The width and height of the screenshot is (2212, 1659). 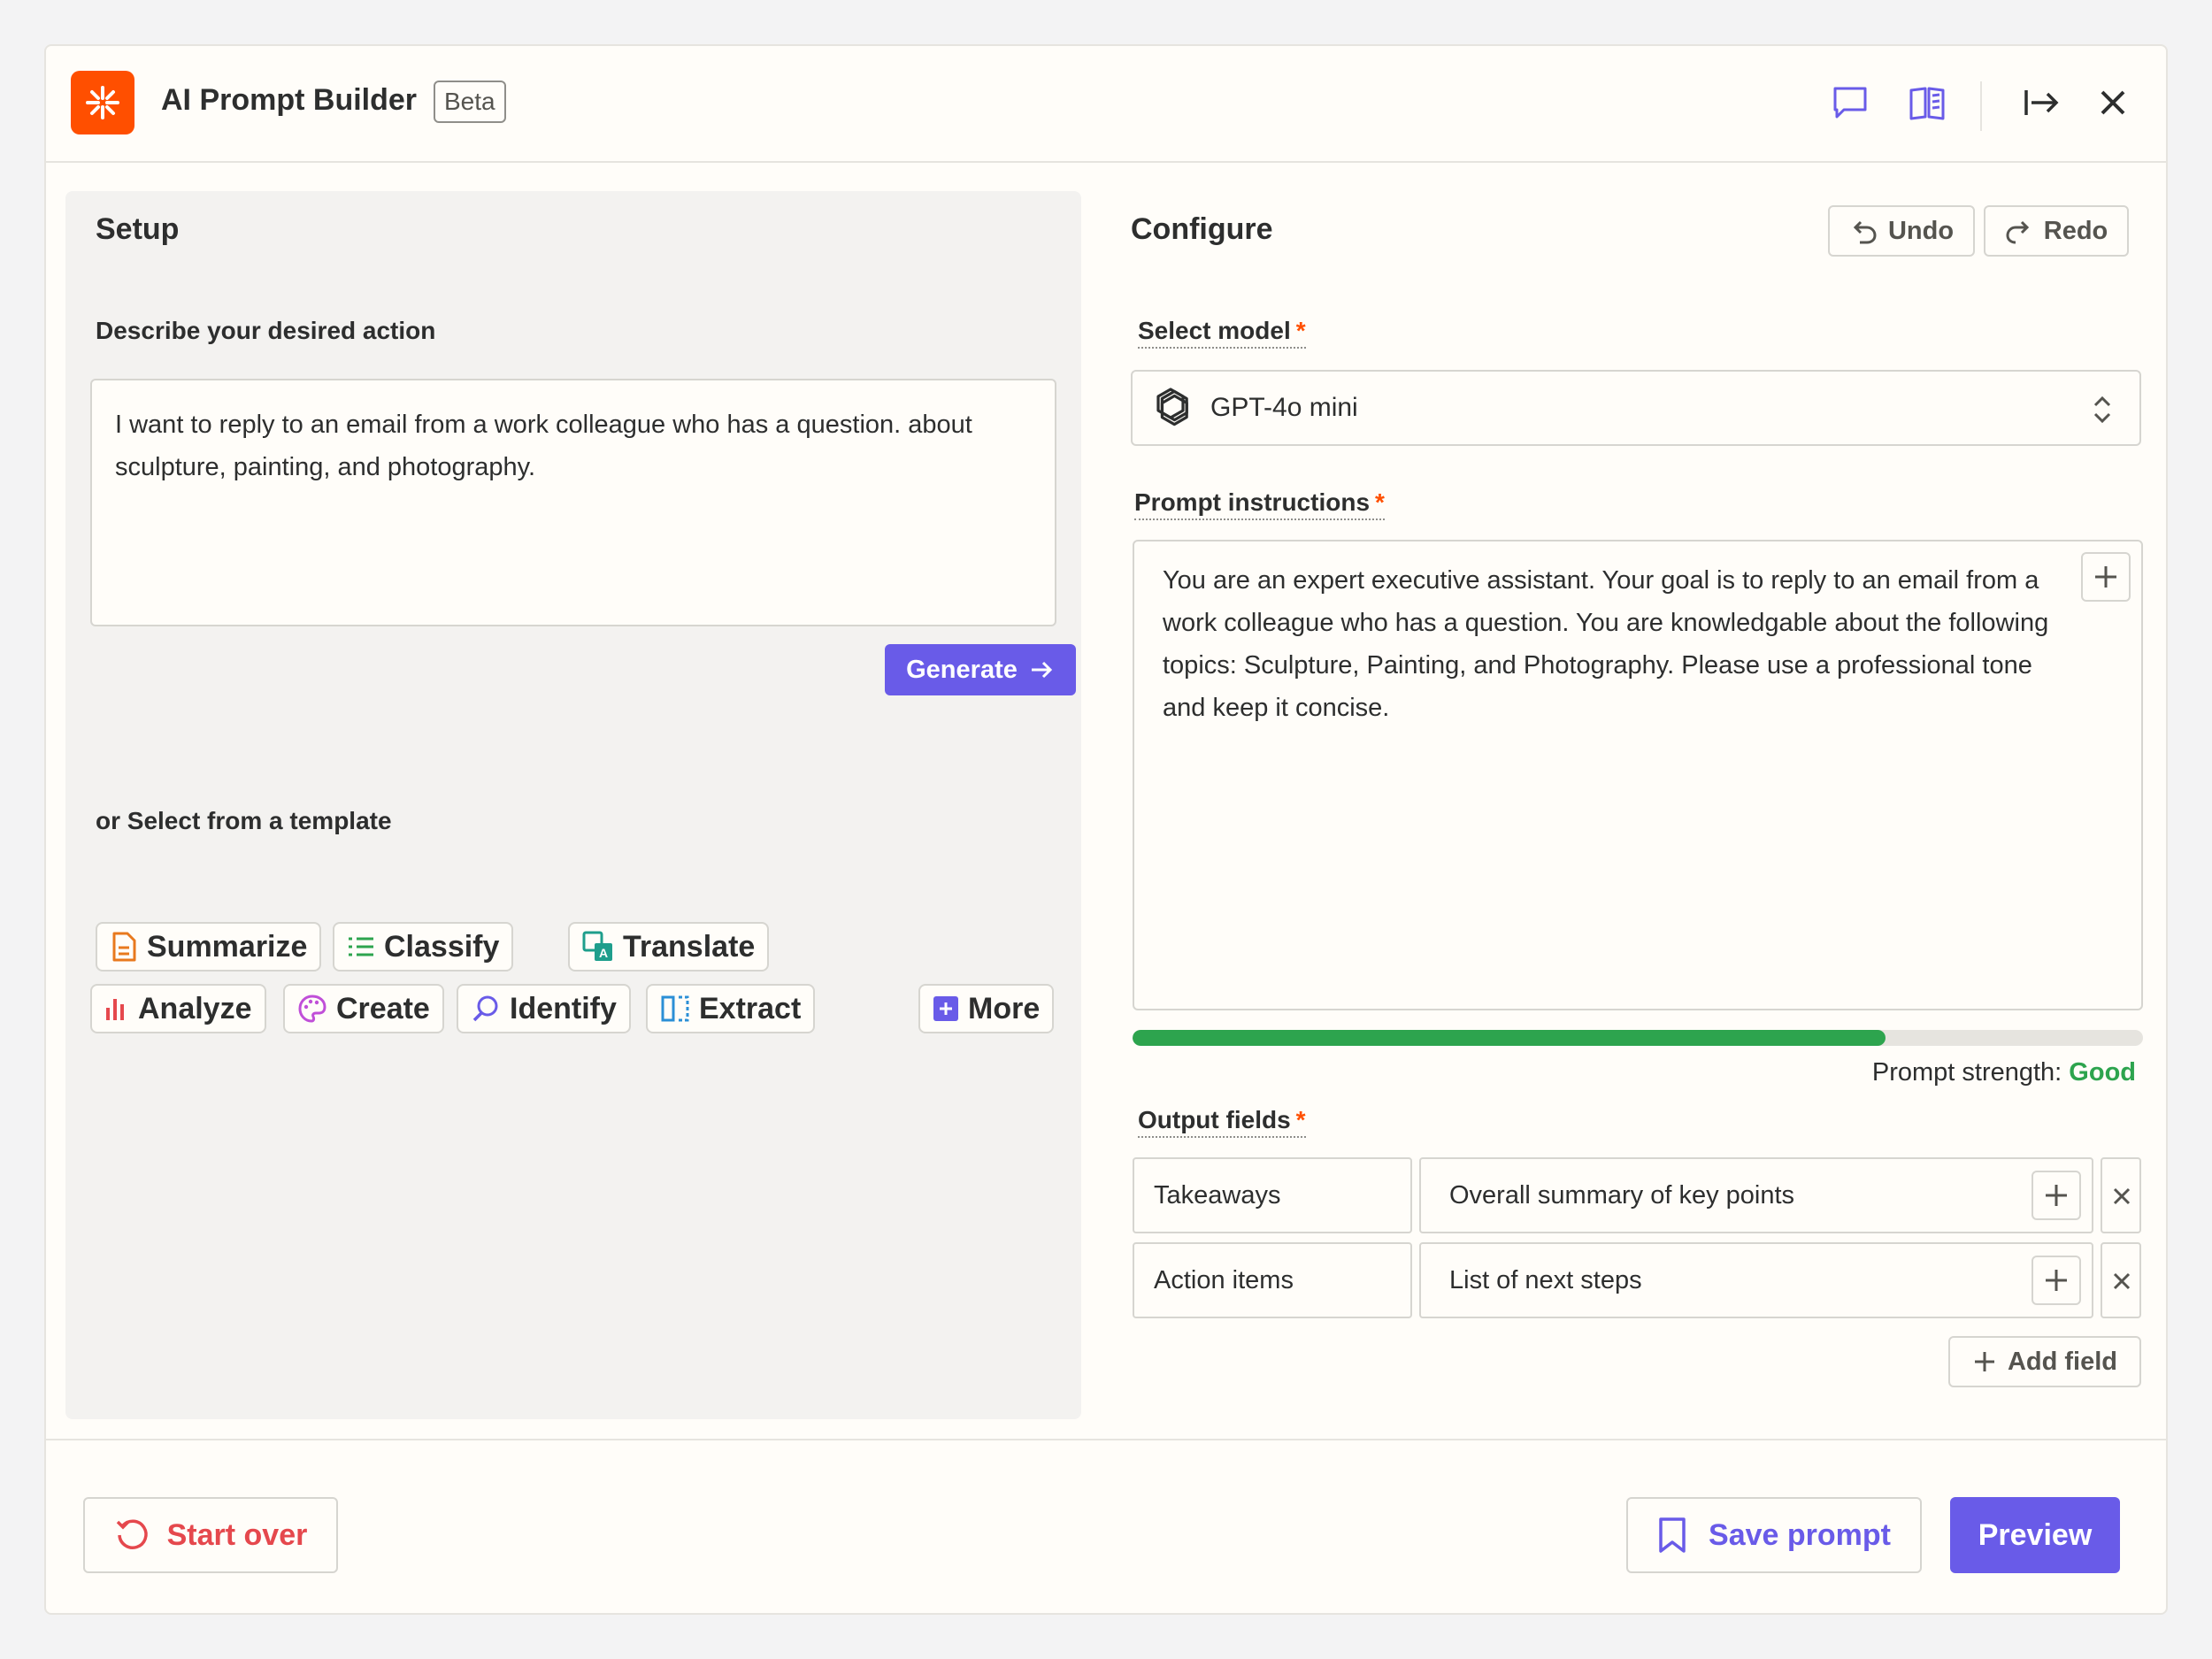 What do you see at coordinates (290, 100) in the screenshot?
I see `app-title: AI Prompt Builder` at bounding box center [290, 100].